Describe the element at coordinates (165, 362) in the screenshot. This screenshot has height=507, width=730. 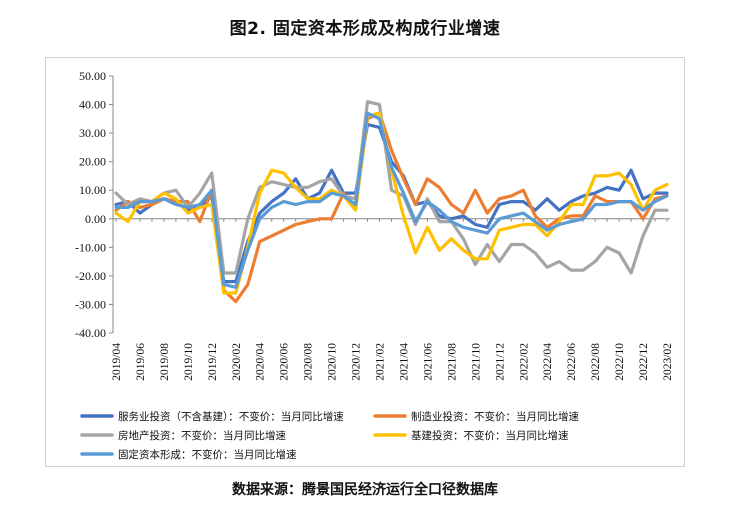
I see `x-tick-label: 2019/08` at that location.